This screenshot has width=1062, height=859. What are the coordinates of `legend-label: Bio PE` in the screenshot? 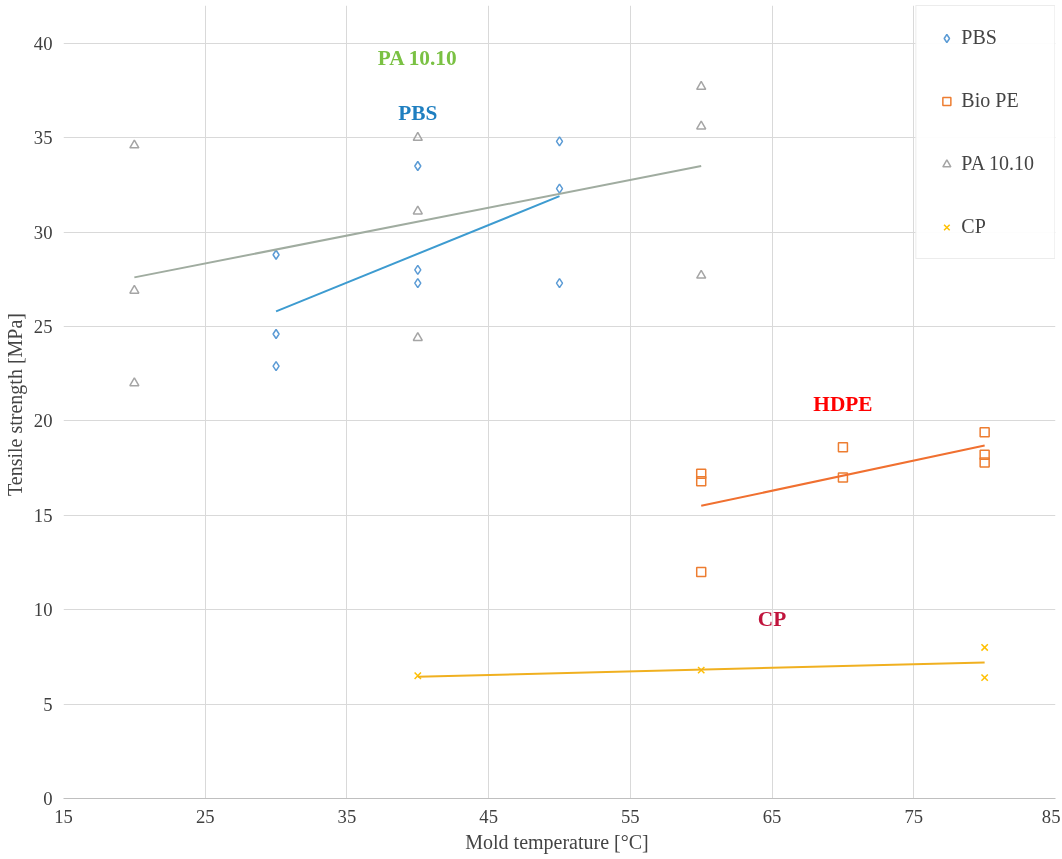 It's located at (990, 100).